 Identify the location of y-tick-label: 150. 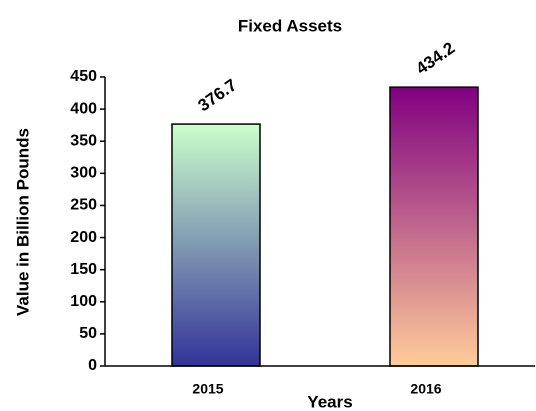
(83, 269).